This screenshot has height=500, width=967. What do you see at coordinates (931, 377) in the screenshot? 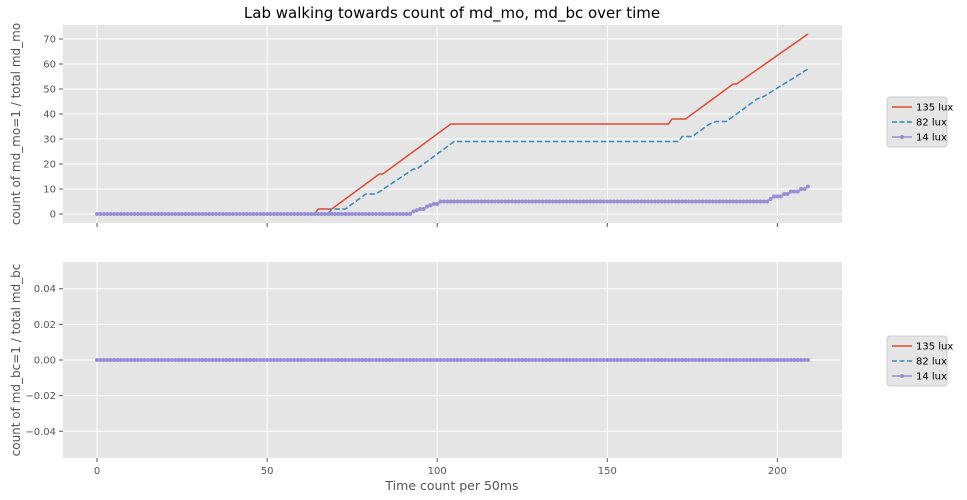
I see `legend-label: 14 lux` at bounding box center [931, 377].